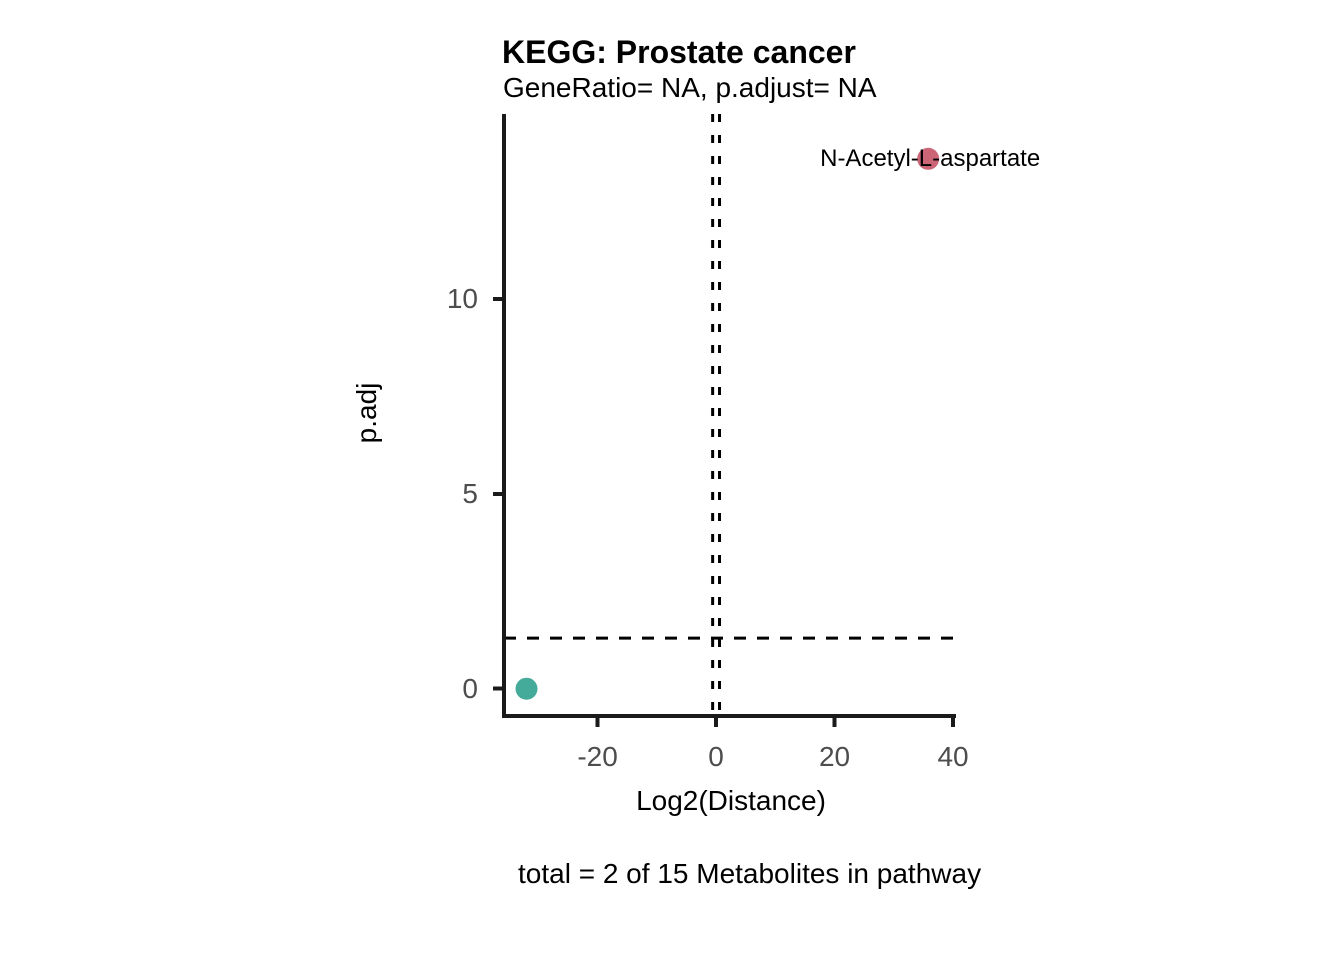 This screenshot has width=1344, height=960. I want to click on y-tick-label: 5, so click(470, 493).